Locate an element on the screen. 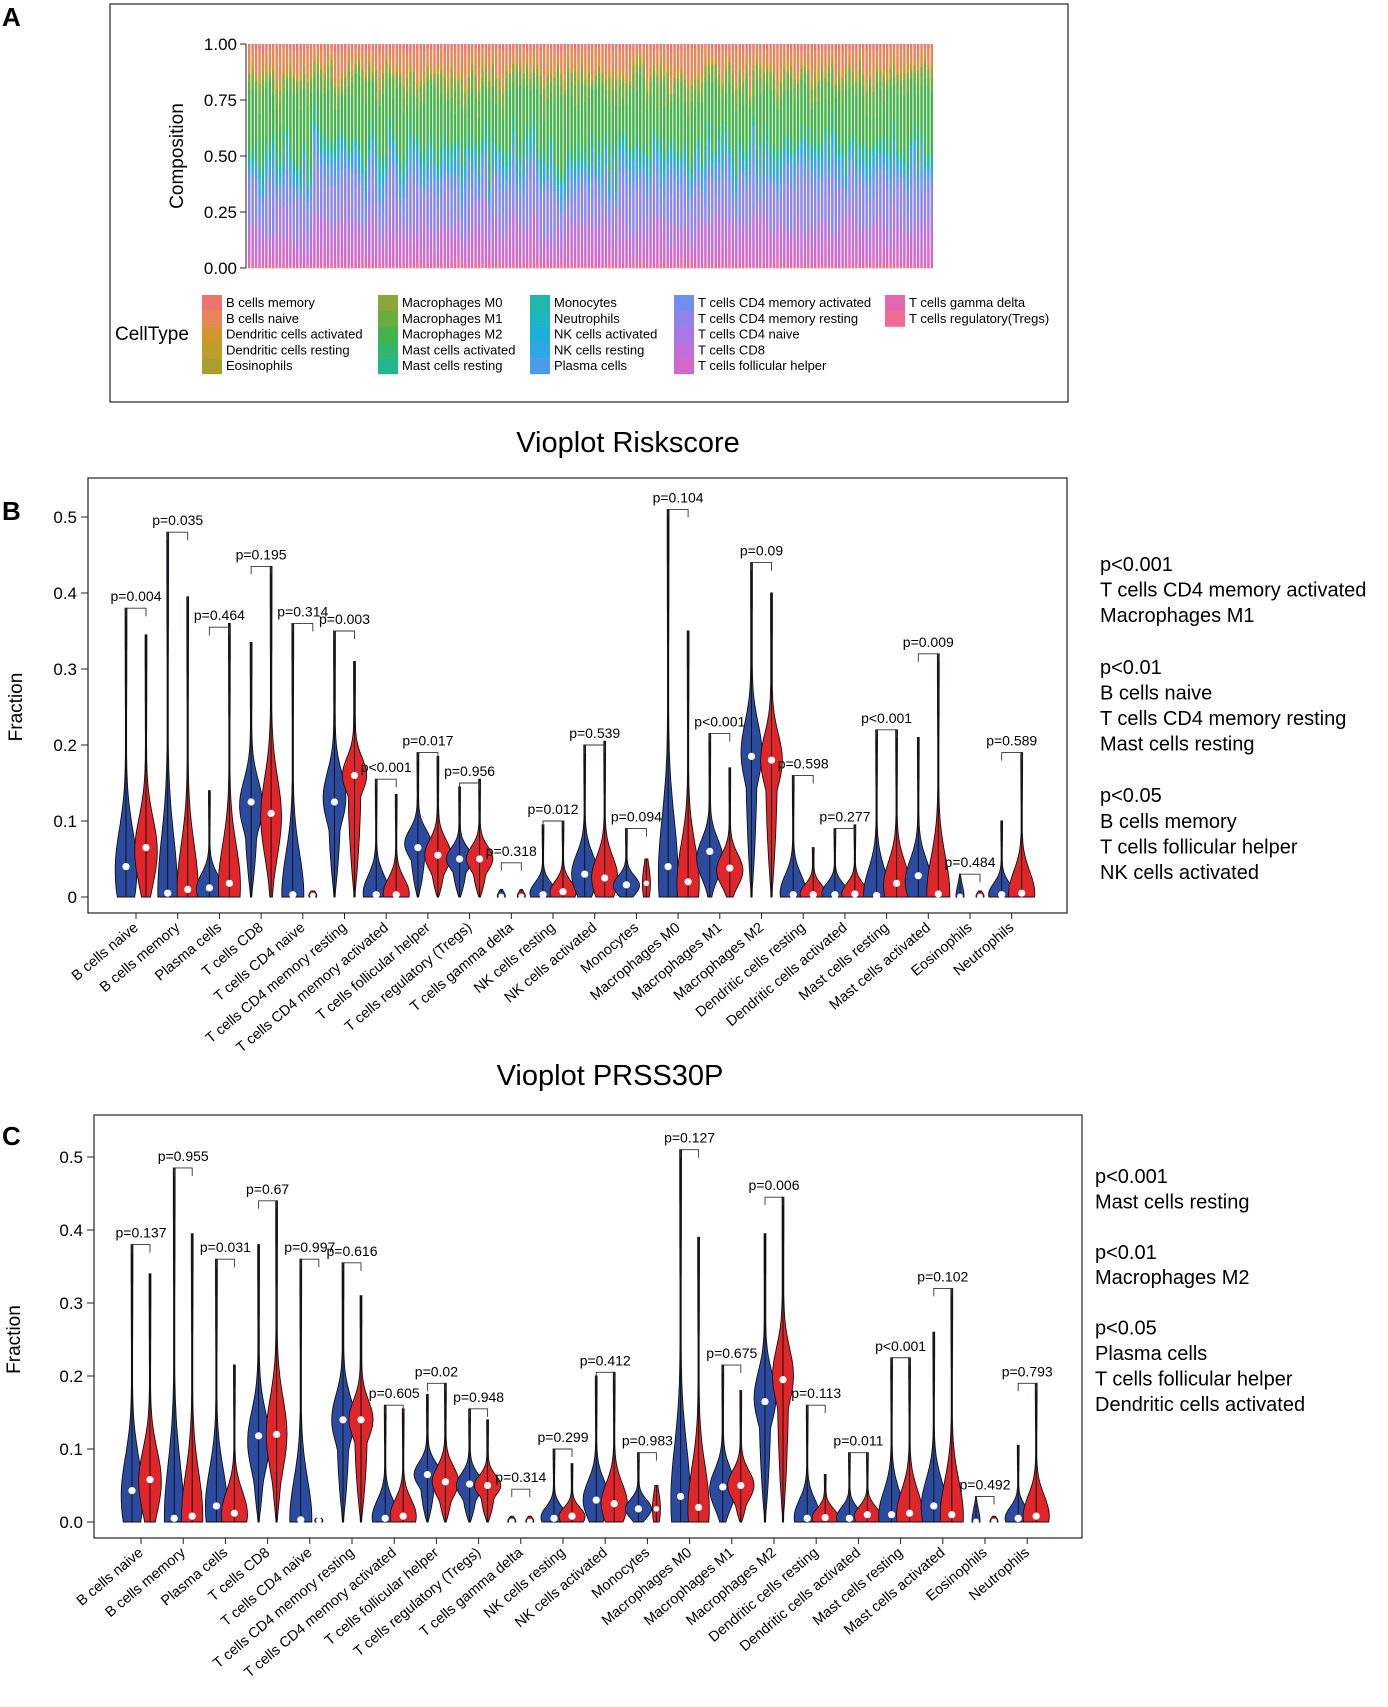 The height and width of the screenshot is (1707, 1388). violin-group-b-cells-memory: p=0.035 is located at coordinates (177, 705).